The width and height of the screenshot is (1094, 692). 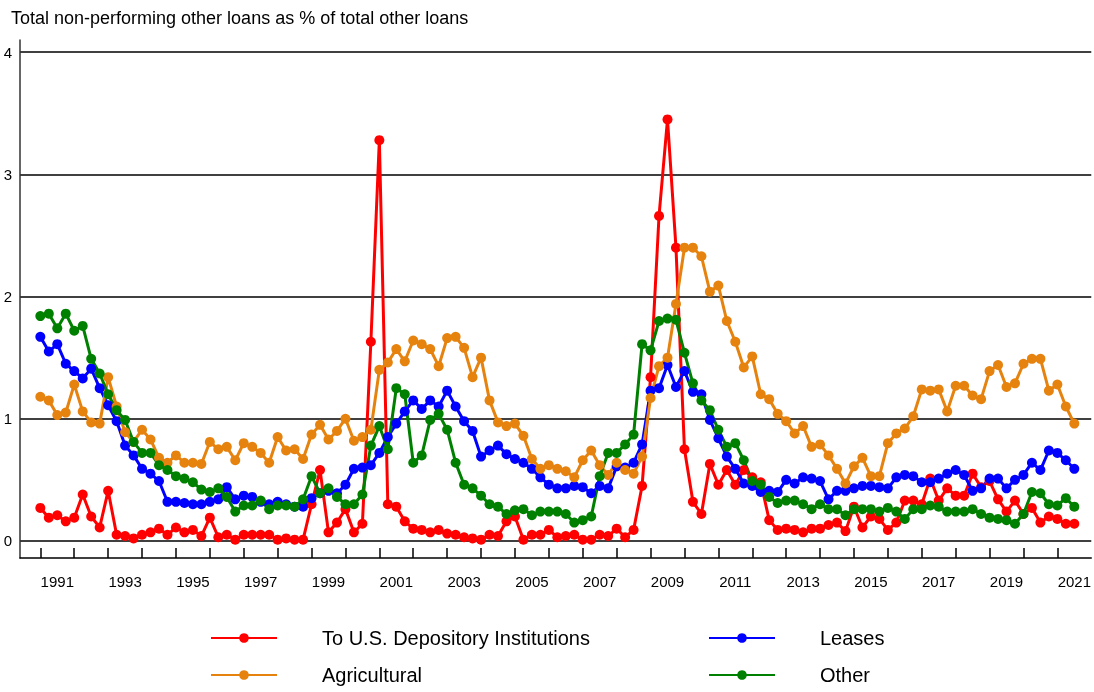 I want to click on x-tick-label: 1991, so click(x=57, y=581).